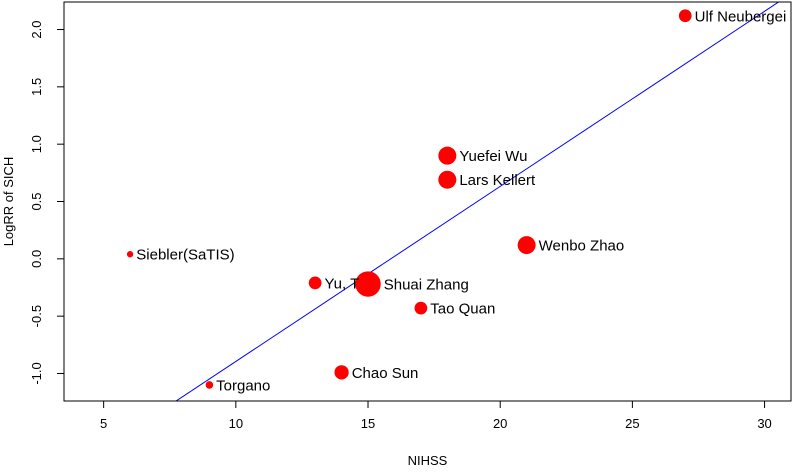 The width and height of the screenshot is (792, 474). What do you see at coordinates (493, 156) in the screenshot?
I see `data-point-label: Yuefei Wu` at bounding box center [493, 156].